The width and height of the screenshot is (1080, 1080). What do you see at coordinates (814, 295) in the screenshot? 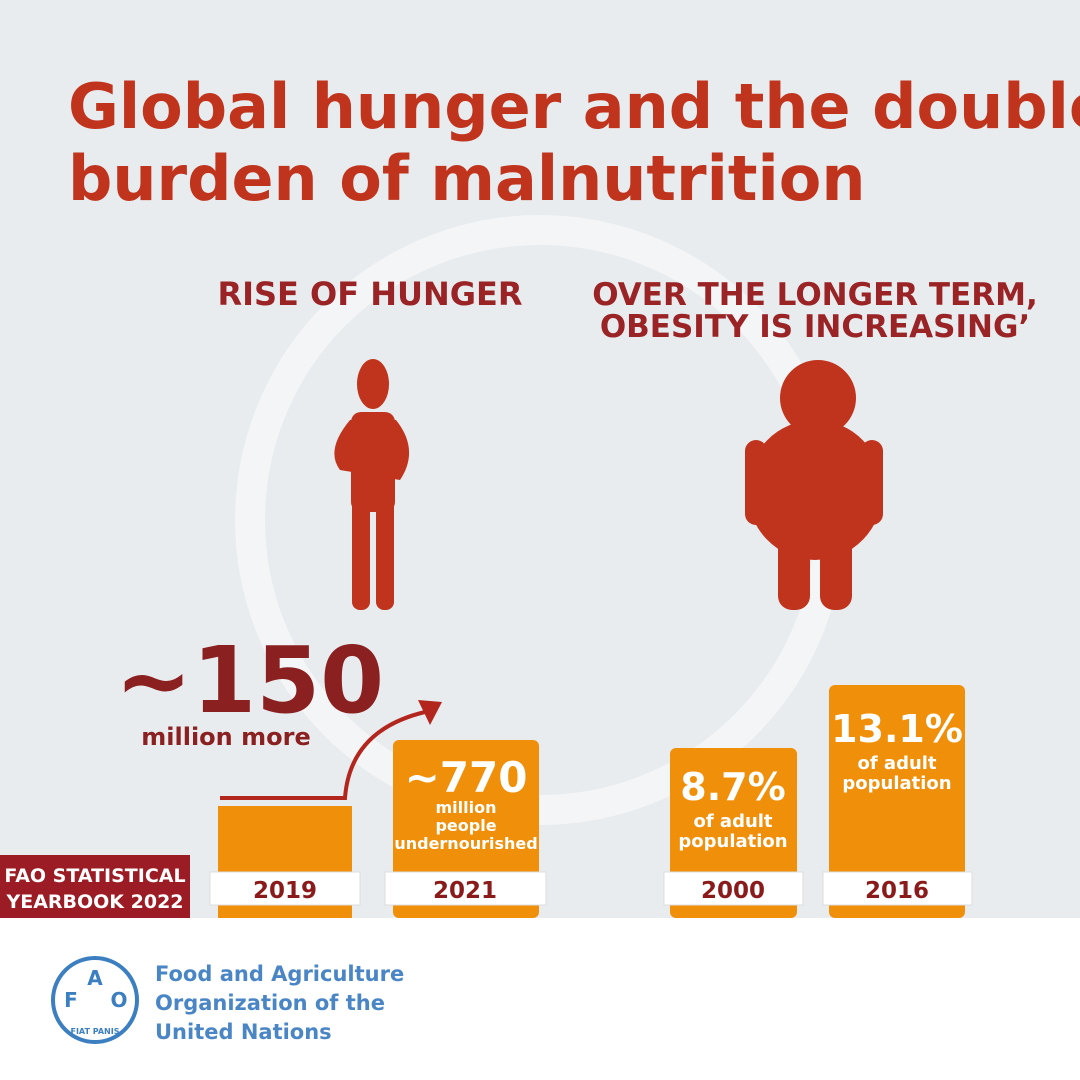
I see `obesity-heading: OVER THE LONGER TERM,` at bounding box center [814, 295].